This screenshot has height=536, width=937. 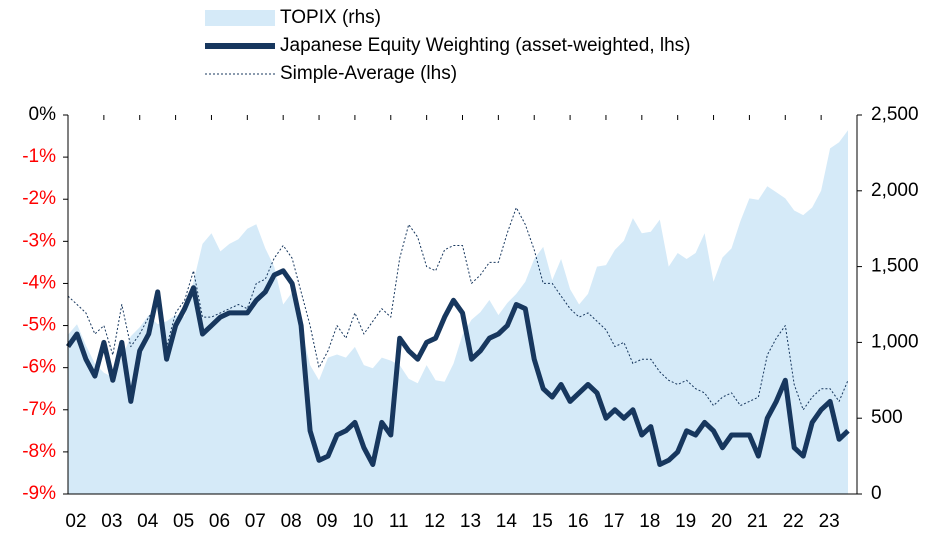 What do you see at coordinates (507, 521) in the screenshot?
I see `x-tick-label: 14` at bounding box center [507, 521].